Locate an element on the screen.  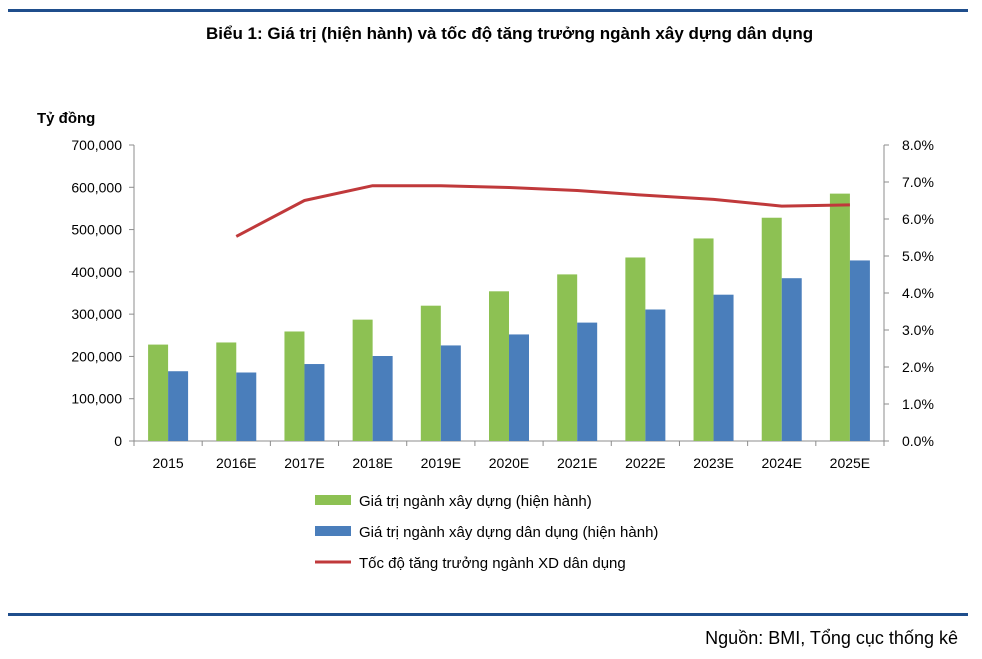
y-tick-label-left: 400,000 is located at coordinates (96, 272).